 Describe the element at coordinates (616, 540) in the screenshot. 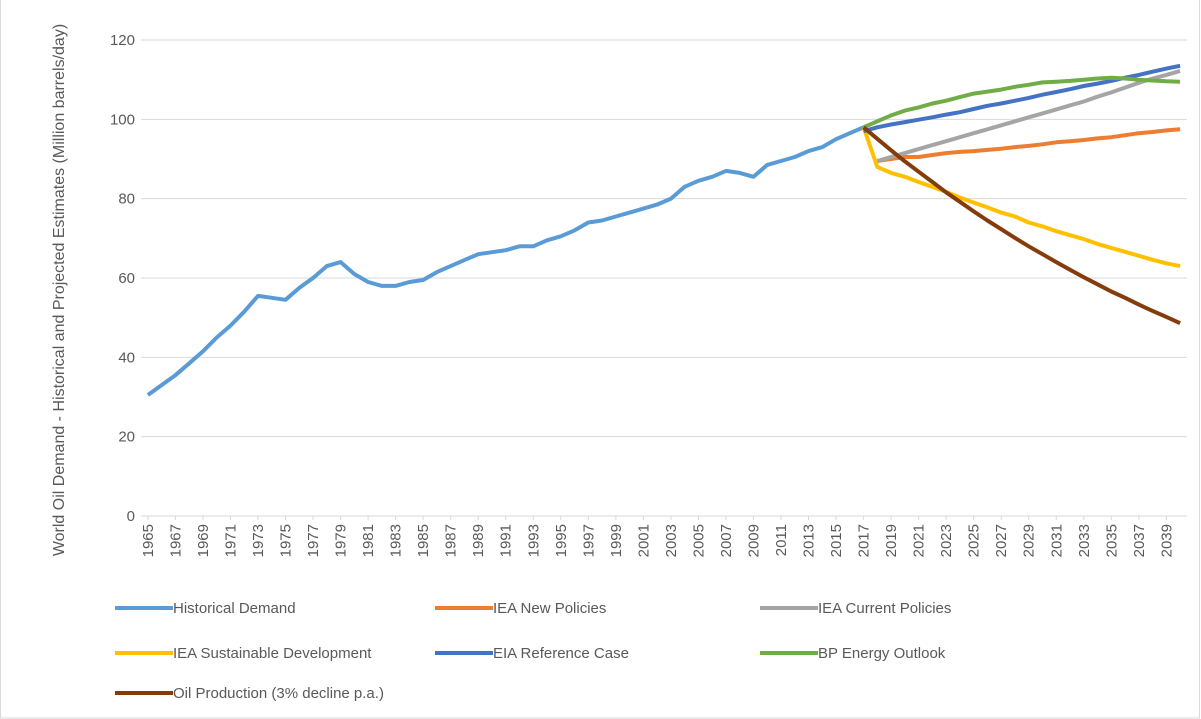

I see `x-tick-label: 1999` at that location.